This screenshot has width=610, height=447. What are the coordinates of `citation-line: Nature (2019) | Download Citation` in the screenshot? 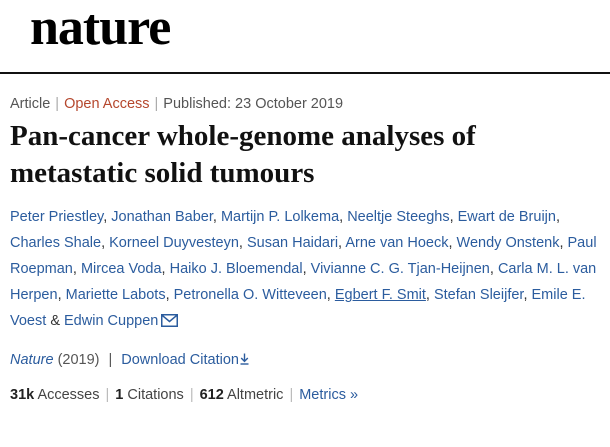 It's located at (306, 360).